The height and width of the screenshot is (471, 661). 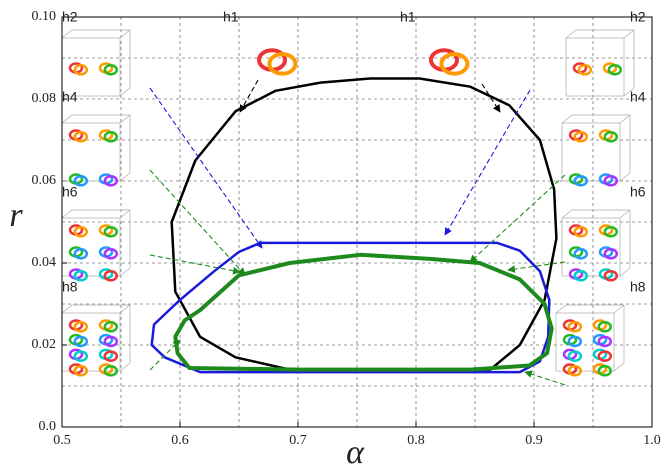 I want to click on x-tick-label: 0.6, so click(x=180, y=440).